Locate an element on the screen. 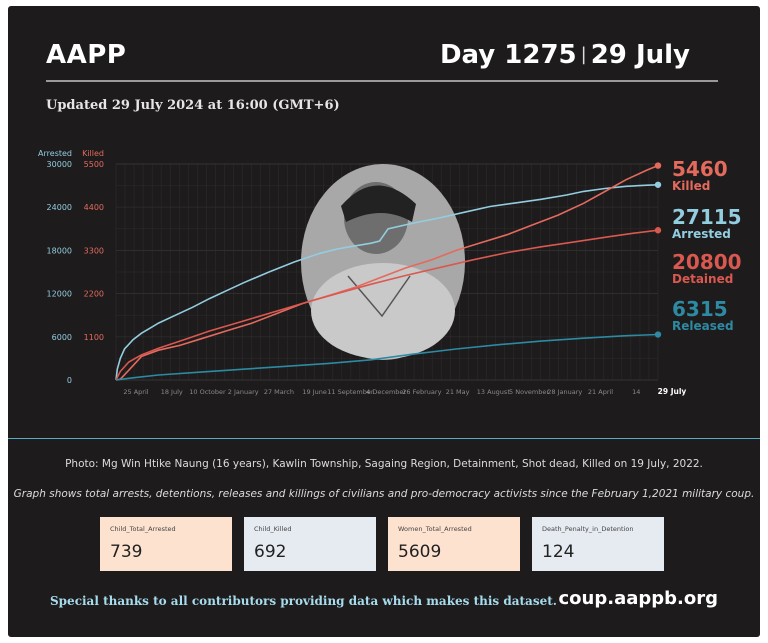  left-tick-label: 6000 is located at coordinates (62, 337).